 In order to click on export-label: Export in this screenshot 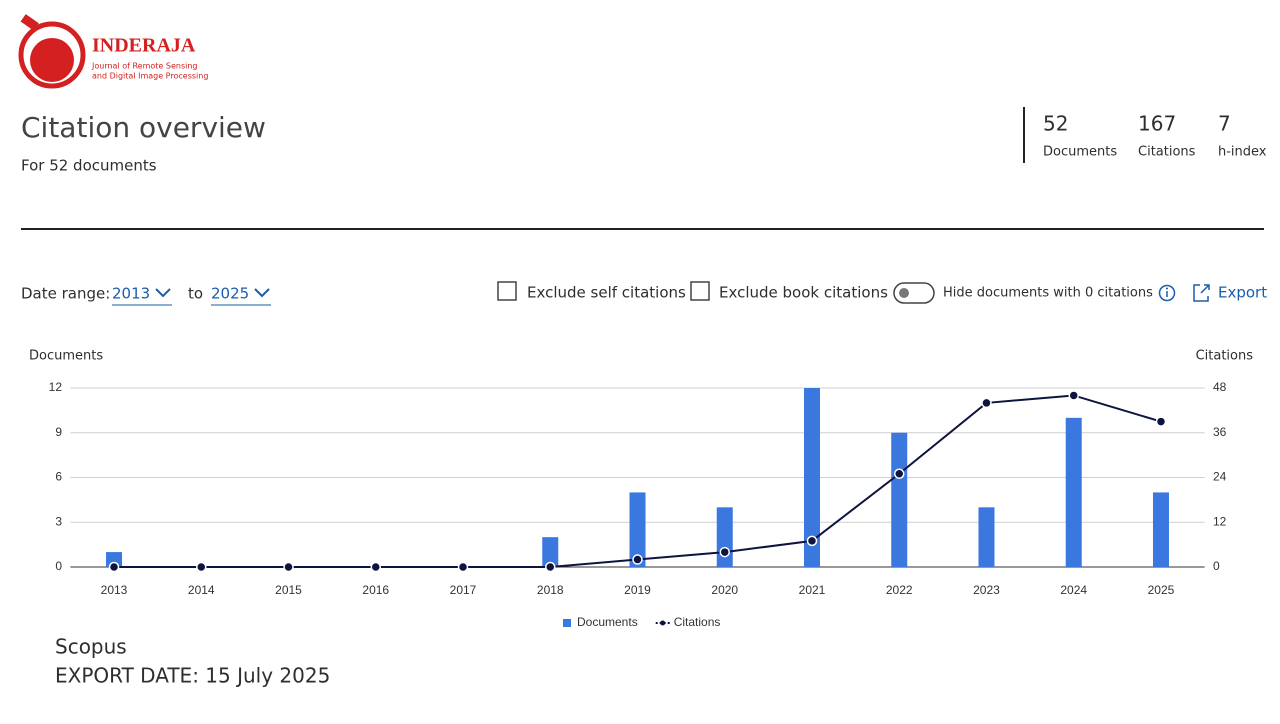, I will do `click(1242, 293)`.